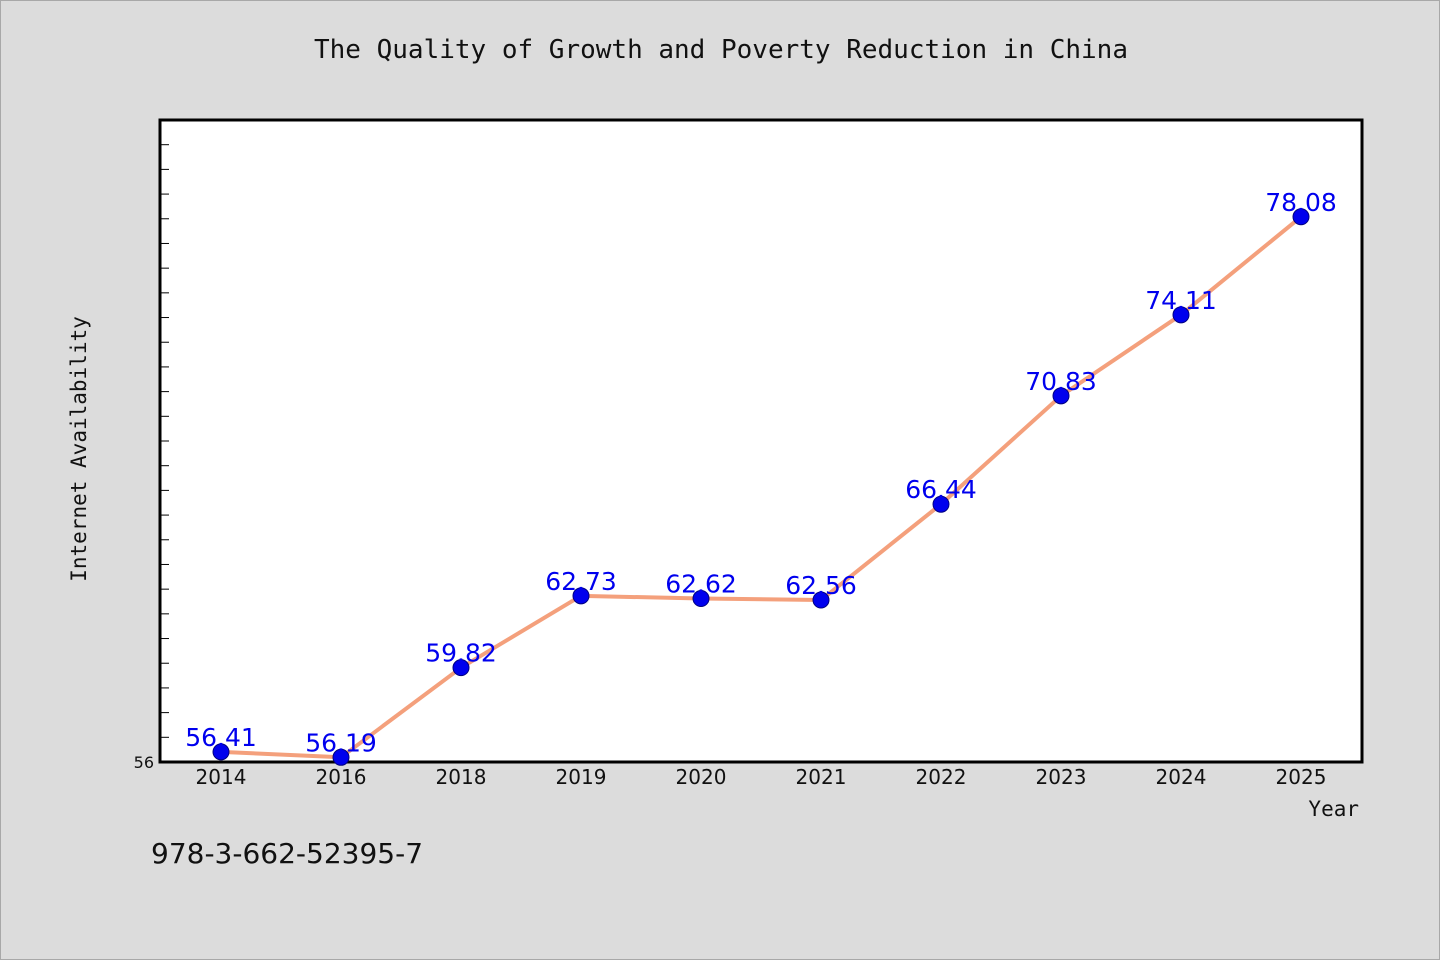  I want to click on x-tick-label: 2023, so click(1061, 777).